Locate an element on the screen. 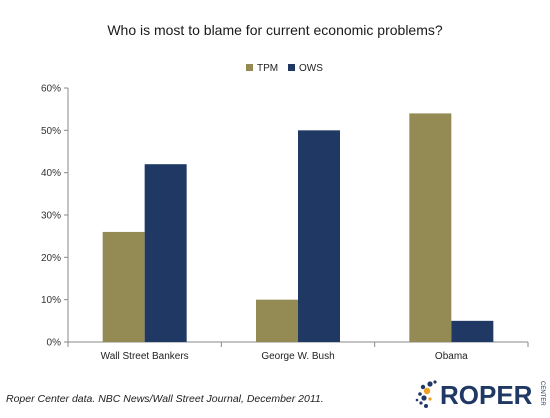 The height and width of the screenshot is (418, 550). legend-swatch-ows is located at coordinates (291, 67).